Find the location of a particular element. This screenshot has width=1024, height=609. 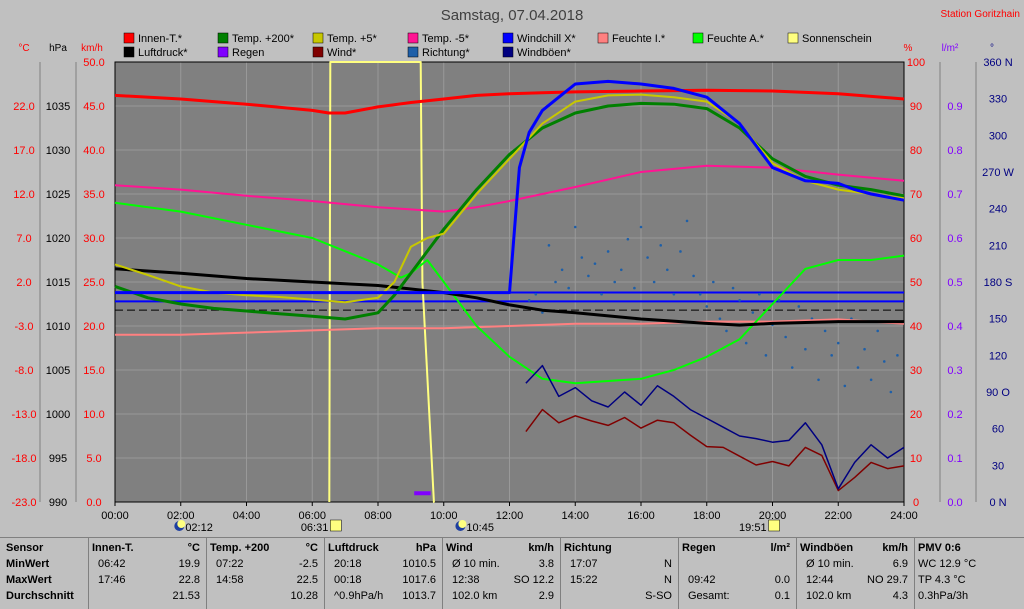

stats-row: Ø 10 min. 3.8 is located at coordinates (502, 564).